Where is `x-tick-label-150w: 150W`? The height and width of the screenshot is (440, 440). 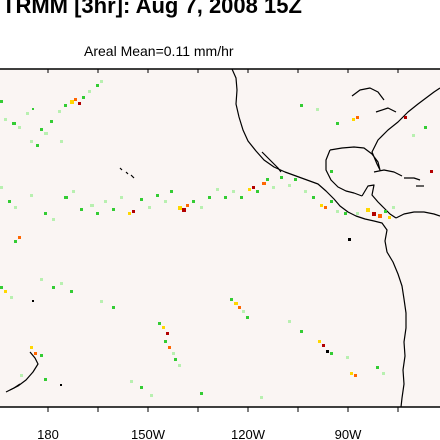 x-tick-label-150w: 150W is located at coordinates (148, 433).